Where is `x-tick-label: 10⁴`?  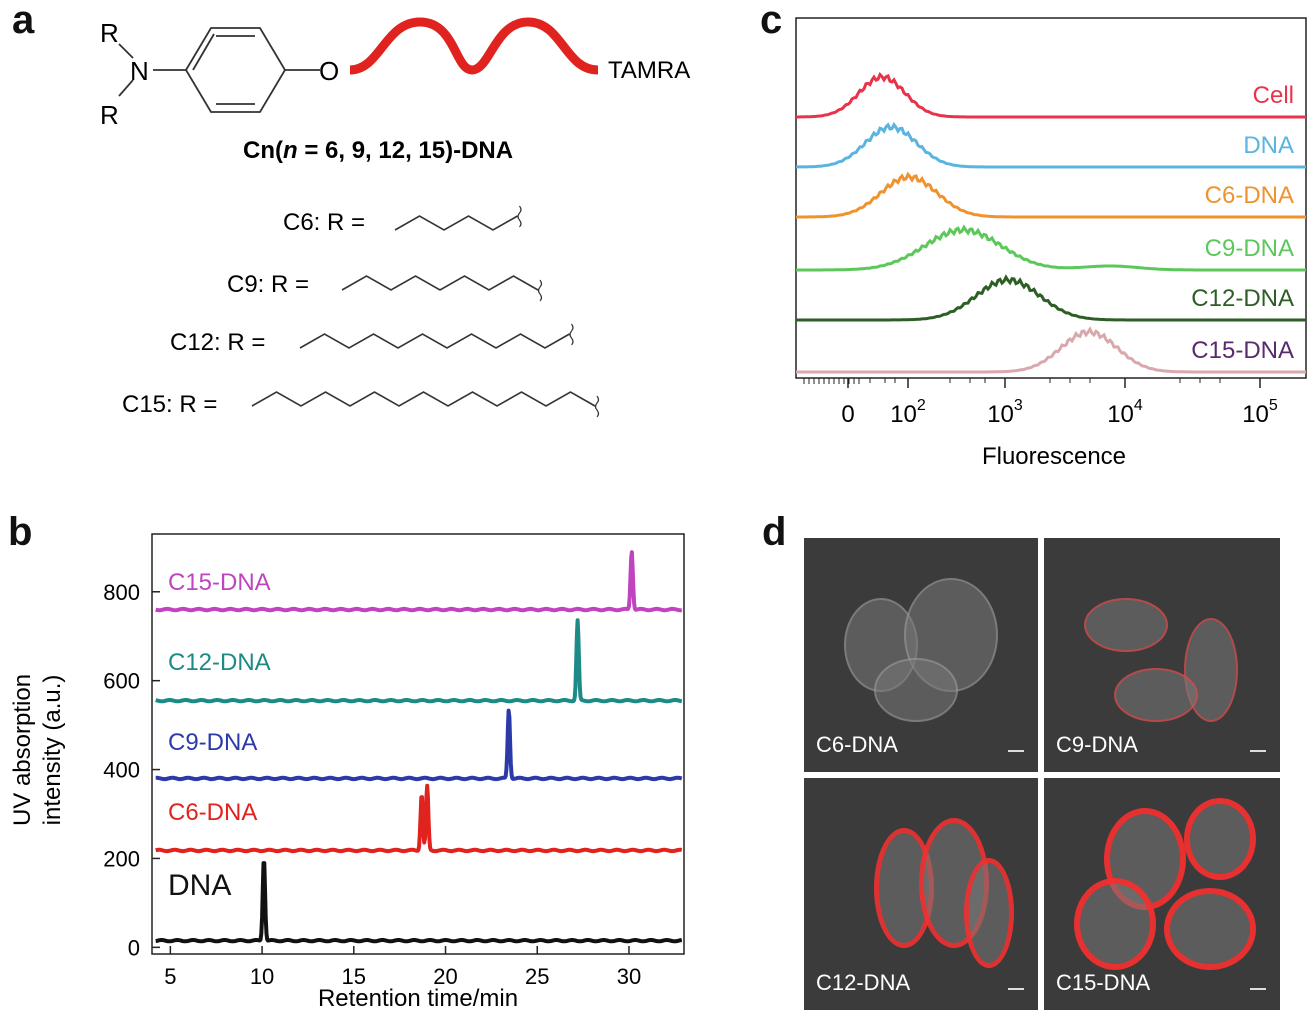 x-tick-label: 10⁴ is located at coordinates (1125, 412).